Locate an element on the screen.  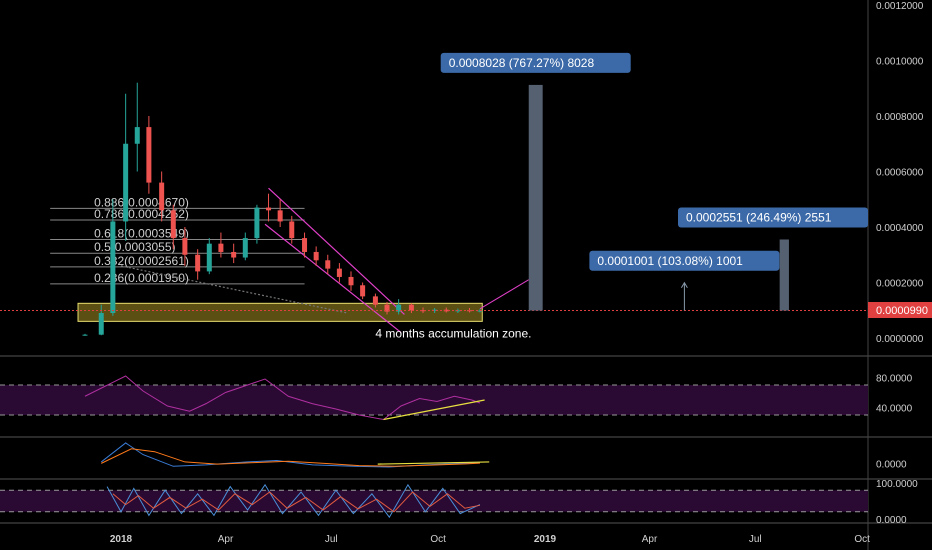
price-tick-label: 0.0012000 is located at coordinates (900, 6).